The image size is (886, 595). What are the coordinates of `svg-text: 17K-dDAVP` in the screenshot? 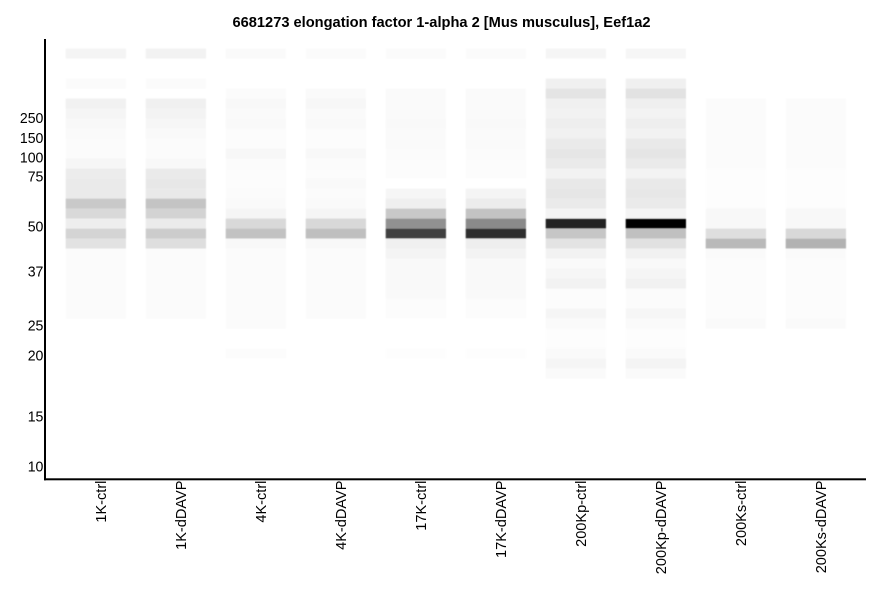 It's located at (501, 519).